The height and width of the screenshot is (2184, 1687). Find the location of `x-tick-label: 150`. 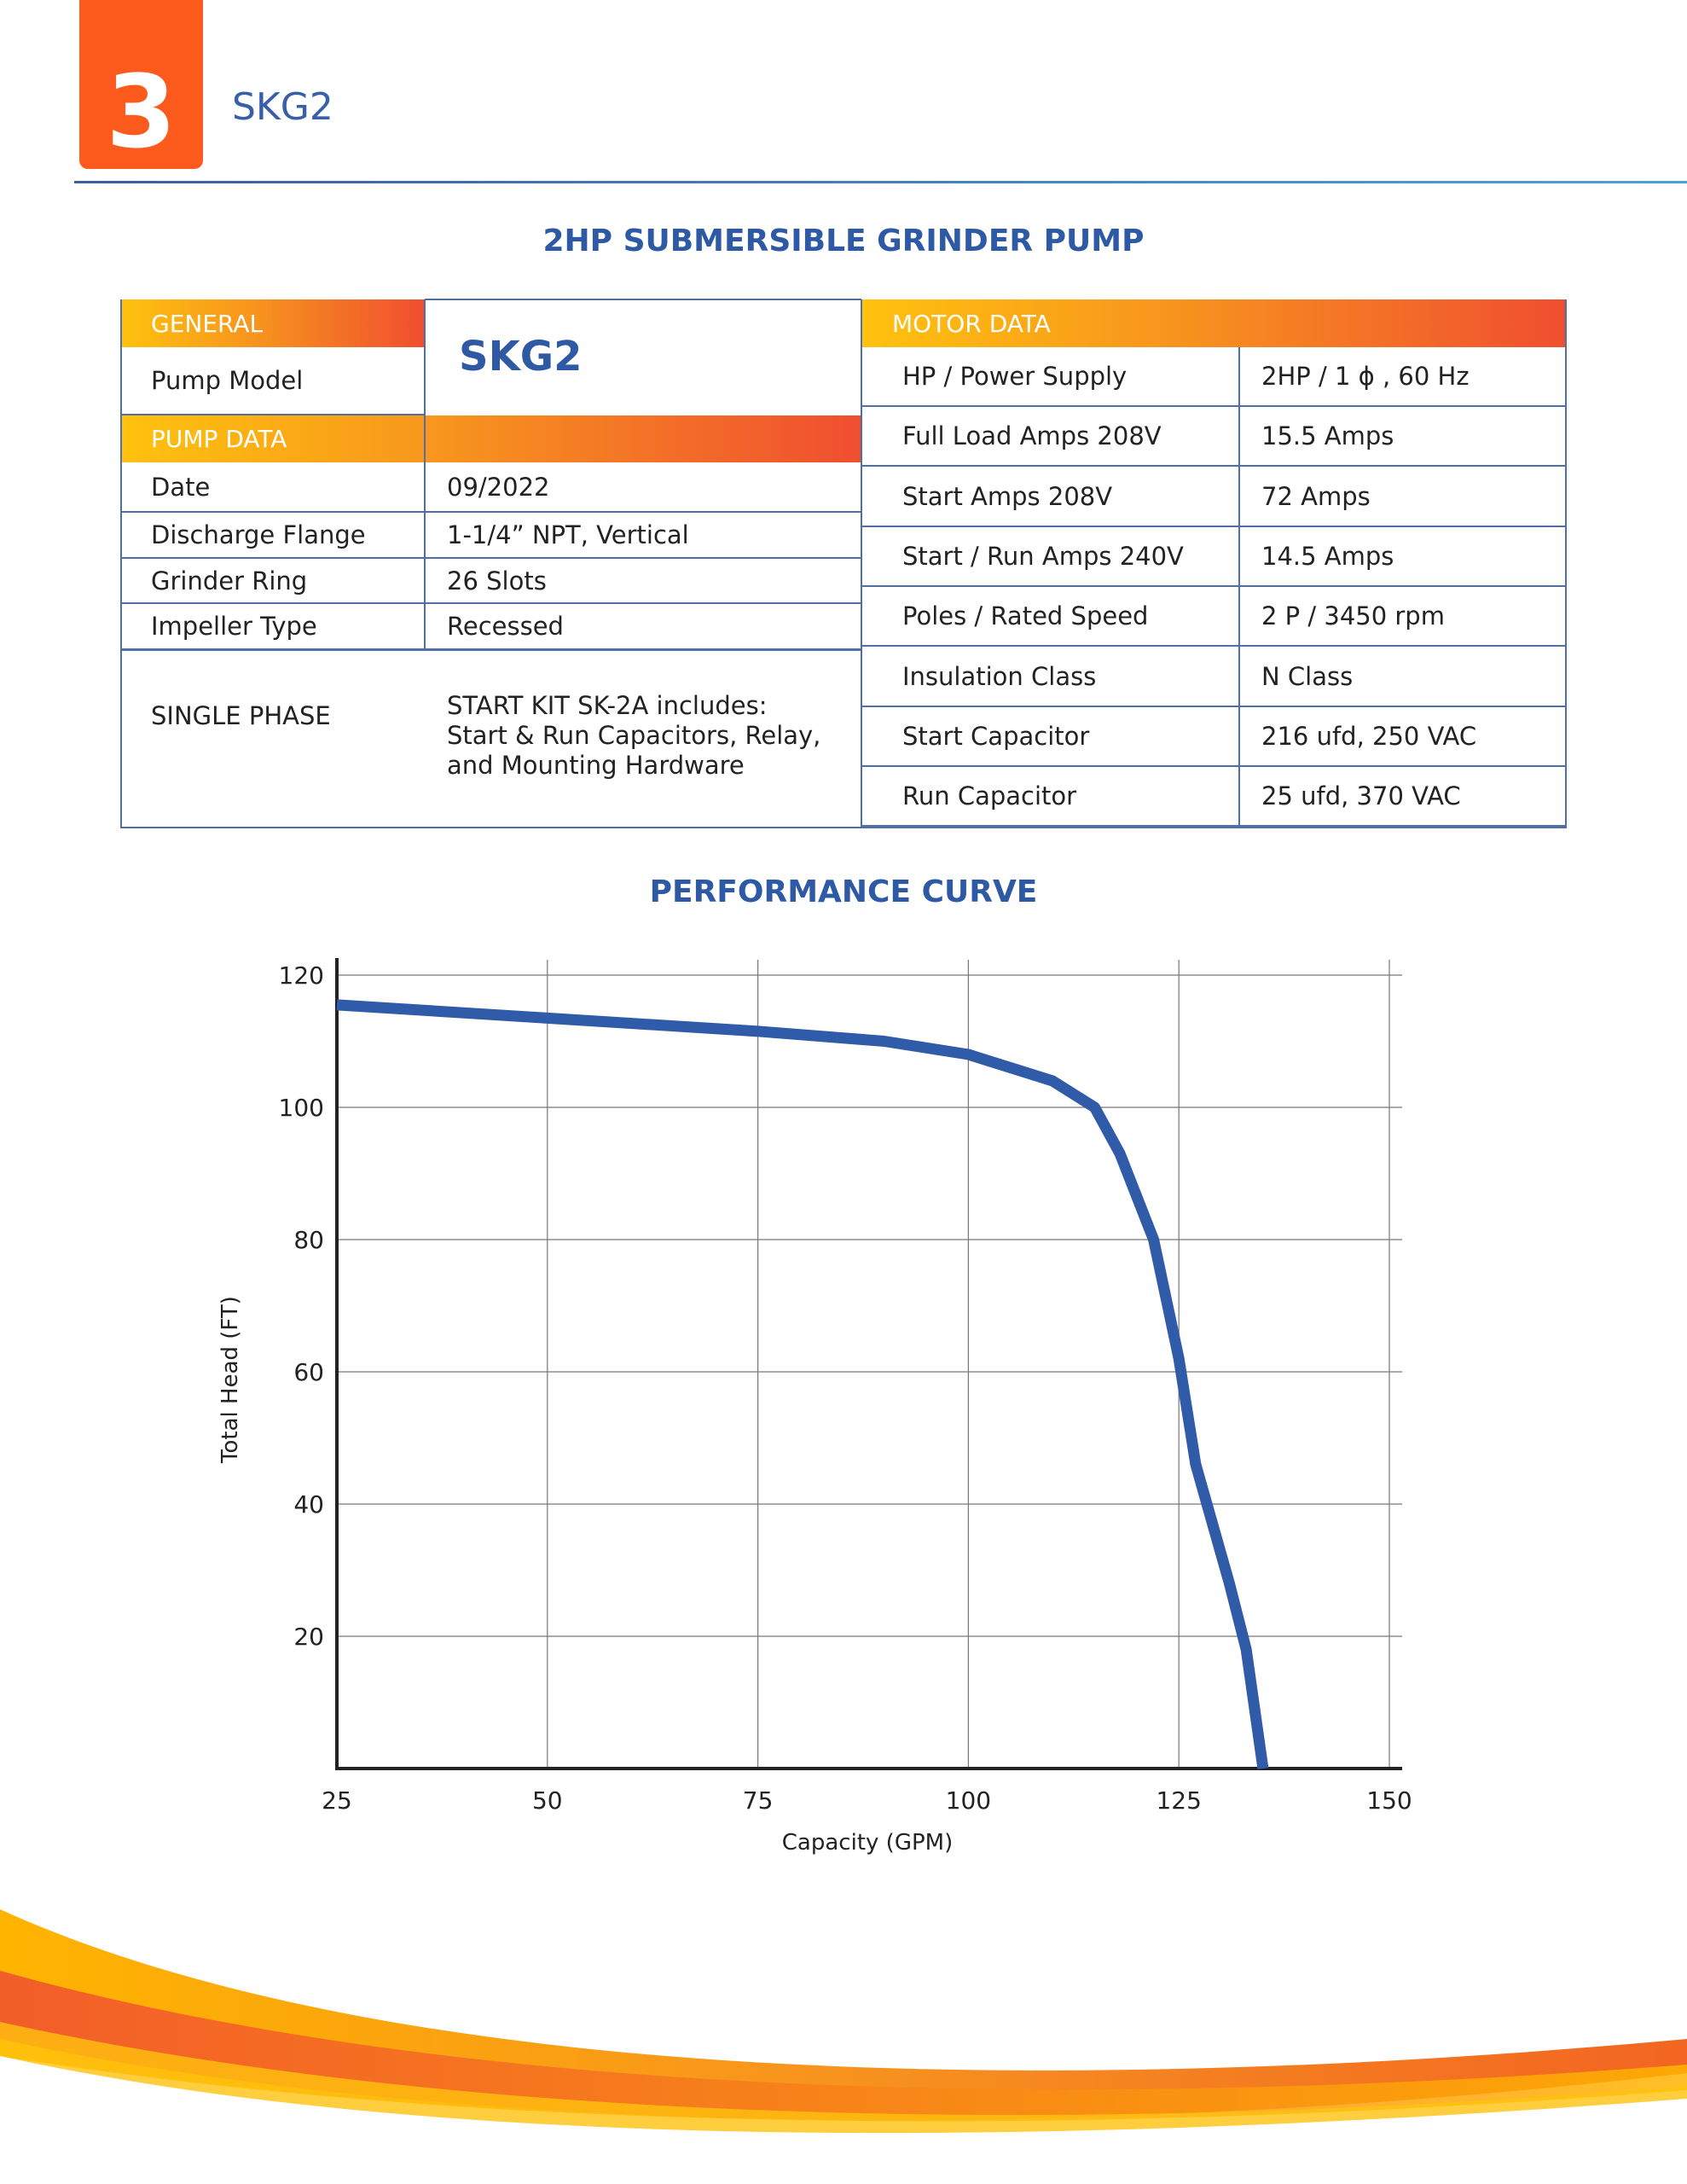

x-tick-label: 150 is located at coordinates (1389, 1800).